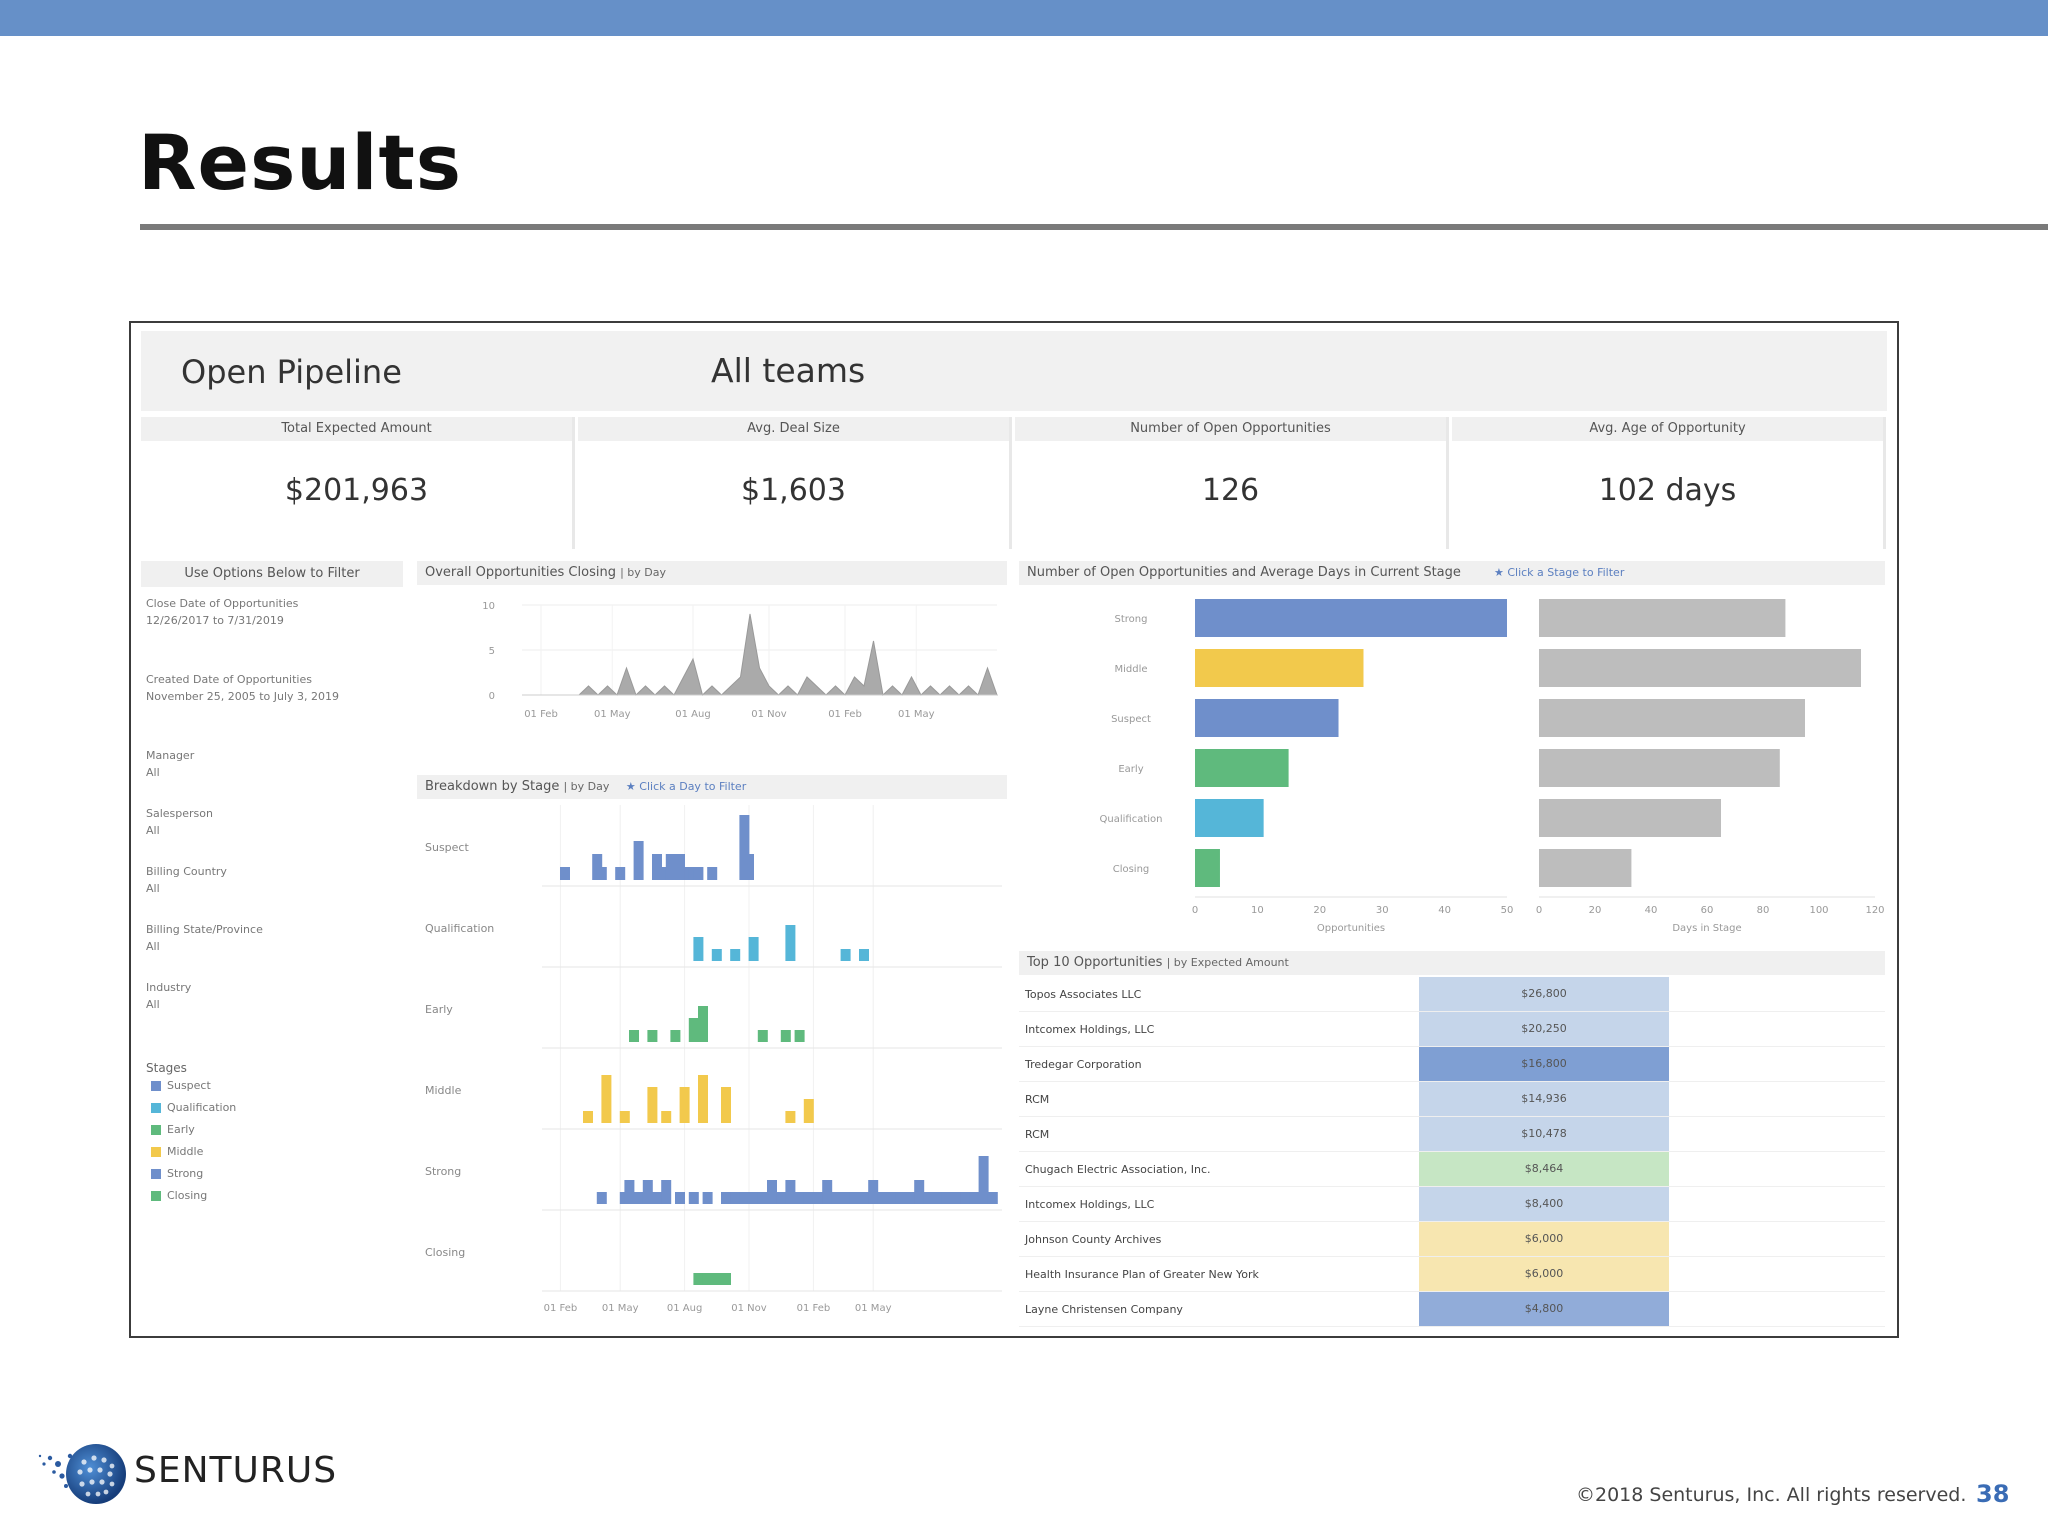 Image resolution: width=2048 pixels, height=1536 pixels. Describe the element at coordinates (168, 996) in the screenshot. I see `filter-industry: Industry All` at that location.